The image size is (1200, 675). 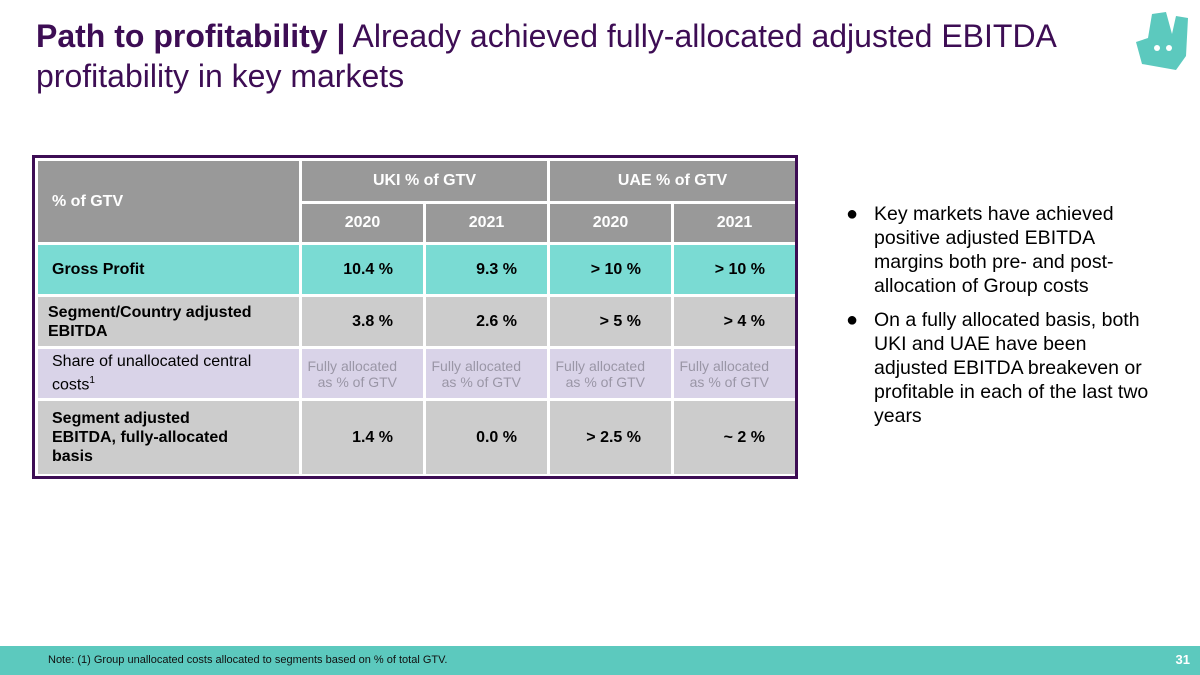 I want to click on table-cell: ~ 2 %, so click(x=734, y=437).